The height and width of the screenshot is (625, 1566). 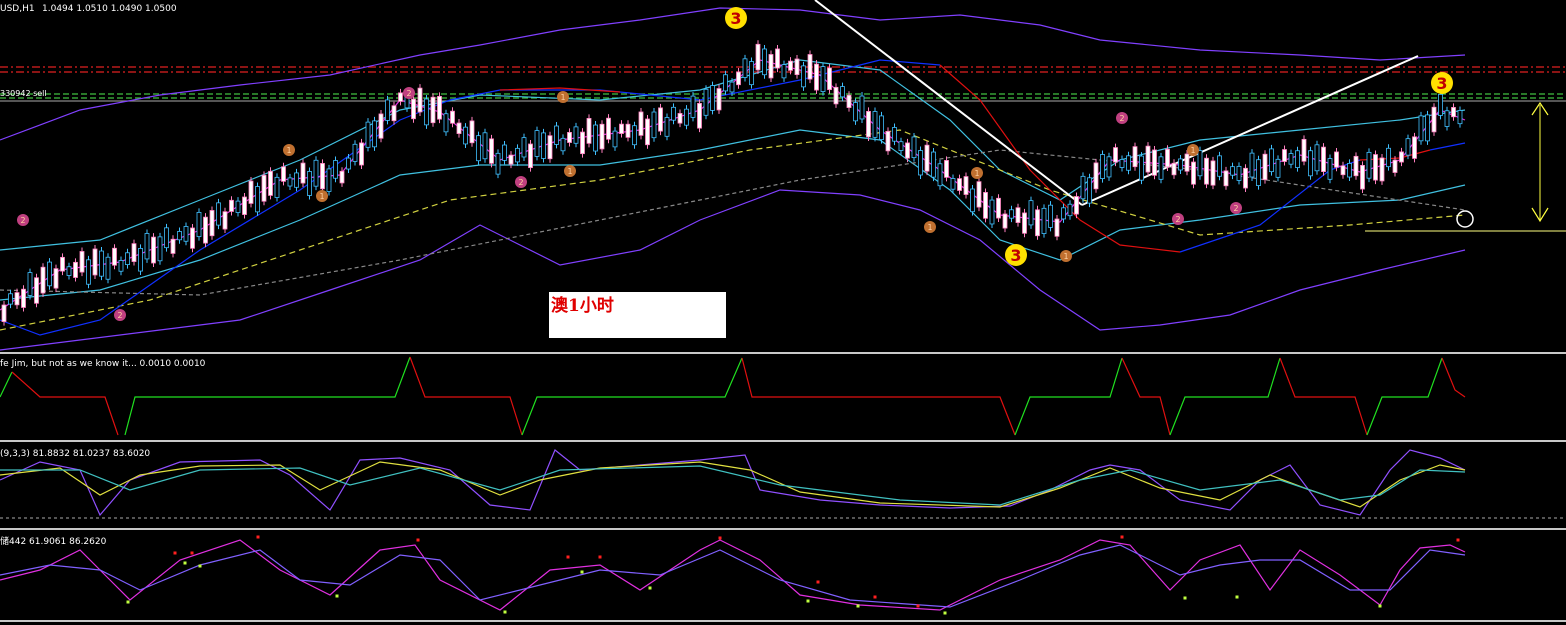 What do you see at coordinates (23, 93) in the screenshot?
I see `order-label: 330942 sell` at bounding box center [23, 93].